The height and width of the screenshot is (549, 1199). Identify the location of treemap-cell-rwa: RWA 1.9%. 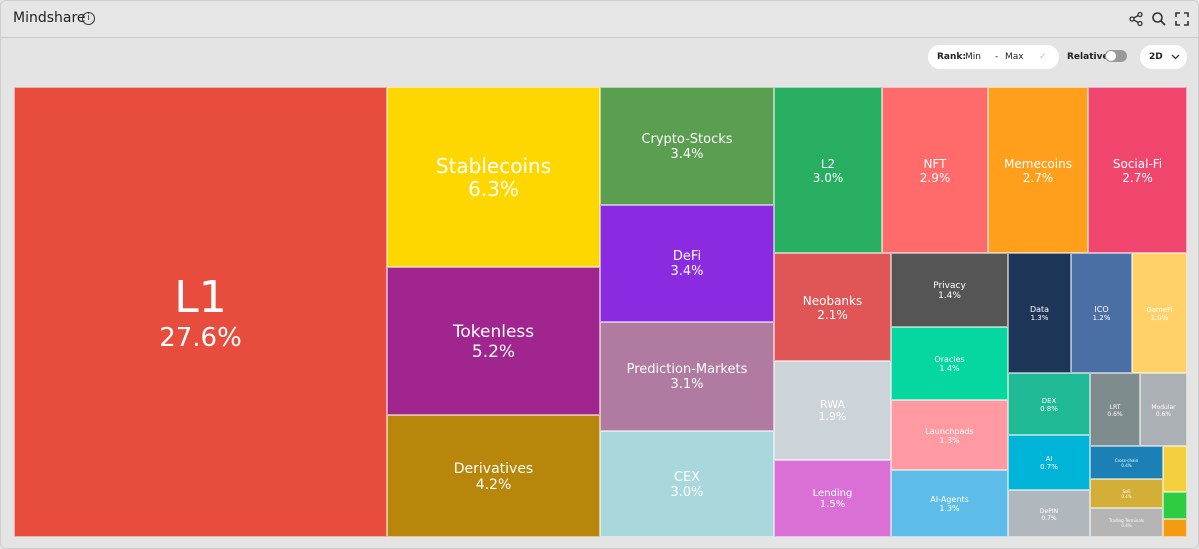
(832, 410).